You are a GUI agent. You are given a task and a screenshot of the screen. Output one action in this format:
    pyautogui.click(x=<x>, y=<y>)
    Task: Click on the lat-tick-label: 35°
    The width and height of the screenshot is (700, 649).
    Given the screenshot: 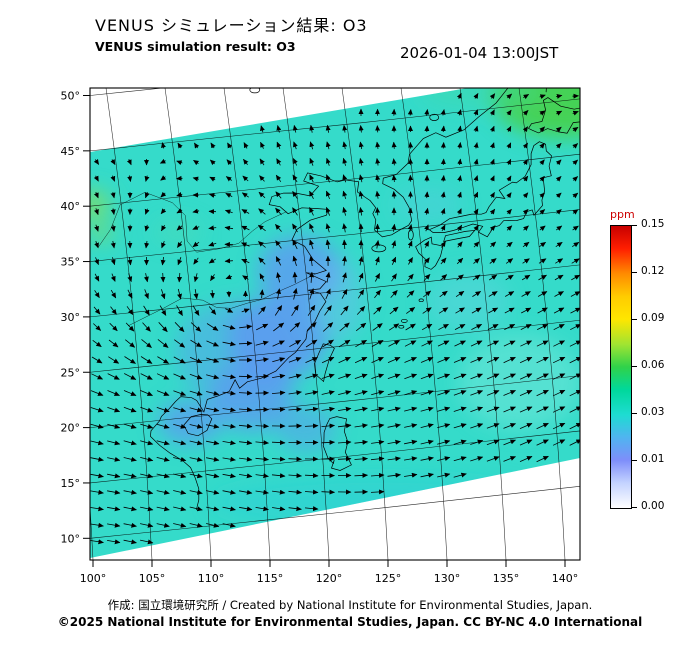 What is the action you would take?
    pyautogui.click(x=71, y=262)
    